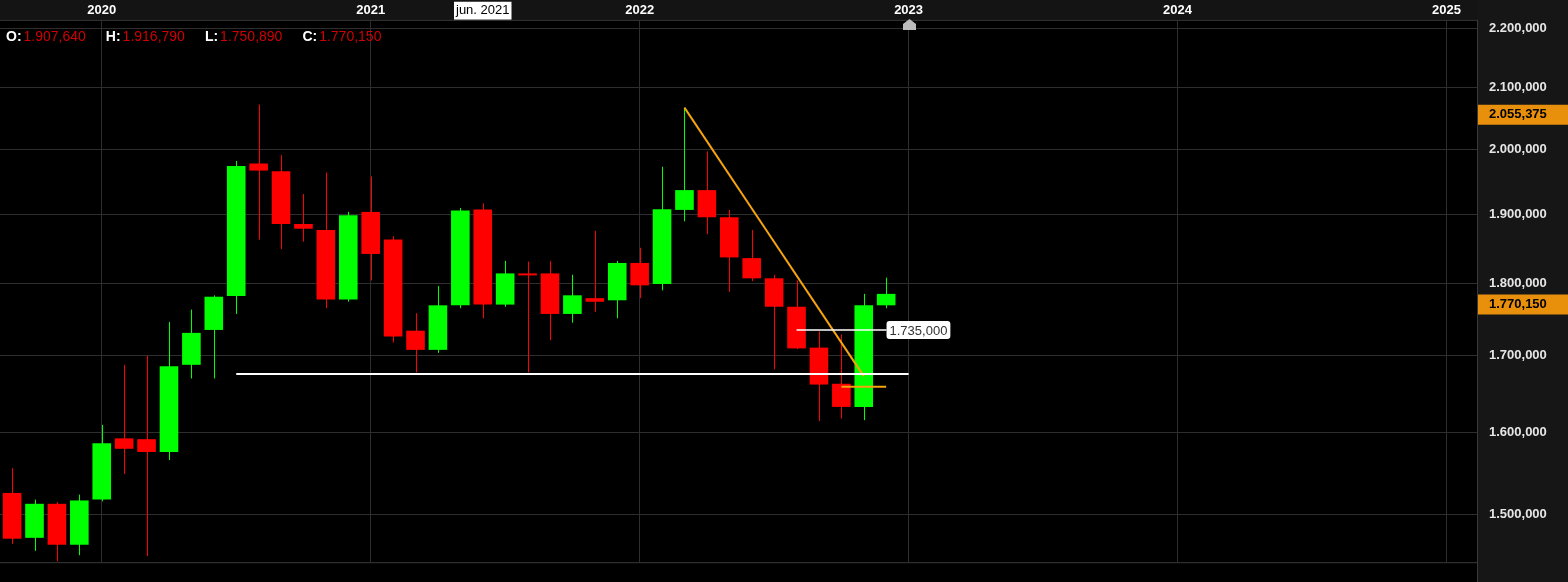  I want to click on y-tick-label: 1.900,000, so click(1518, 214).